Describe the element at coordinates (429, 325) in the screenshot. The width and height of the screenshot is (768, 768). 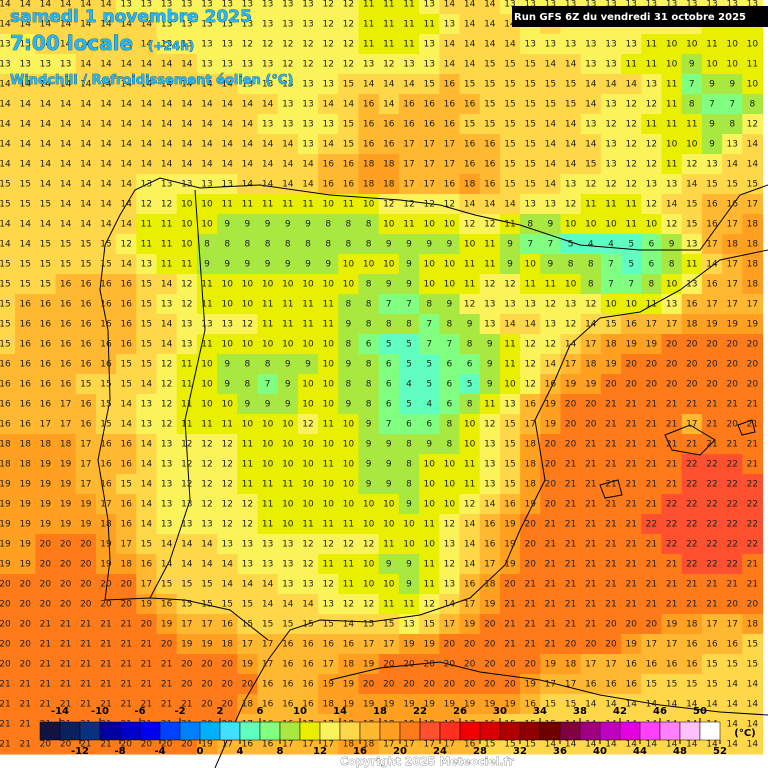
I see `value-label: 7` at that location.